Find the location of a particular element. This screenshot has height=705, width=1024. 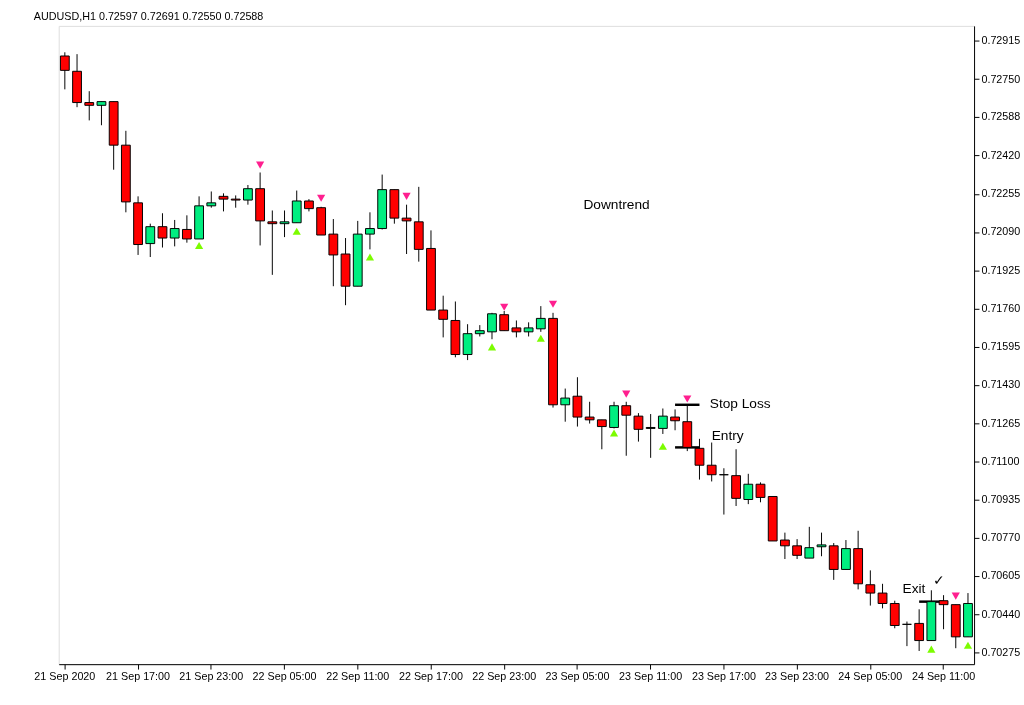

x-tick-label: 22 Sep 17:00 is located at coordinates (430, 676).